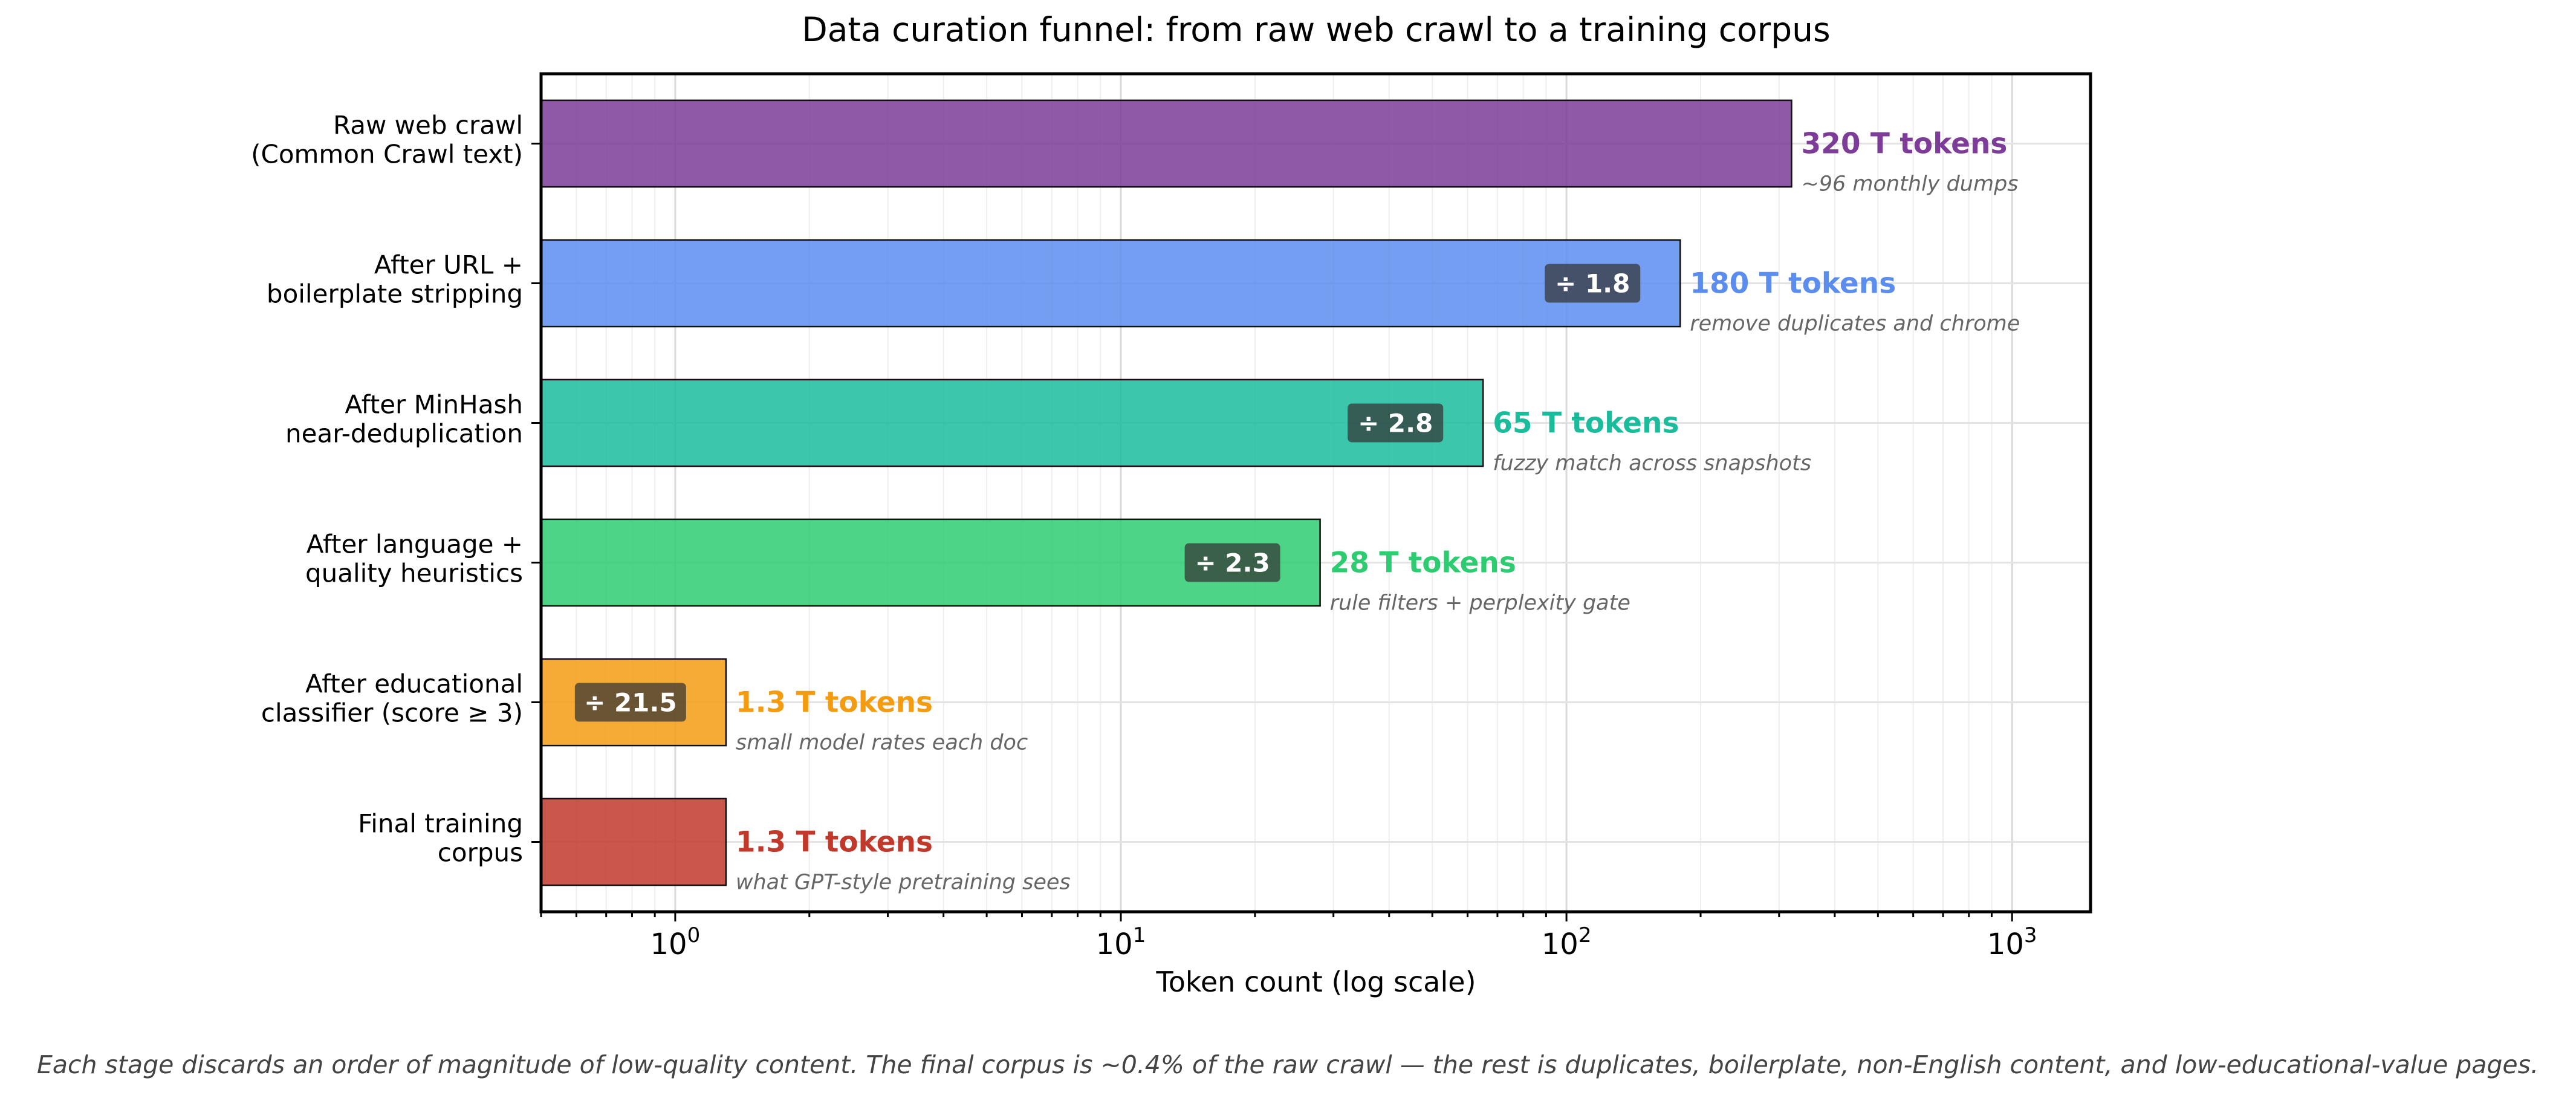  I want to click on category-label: After MinHash, so click(434, 405).